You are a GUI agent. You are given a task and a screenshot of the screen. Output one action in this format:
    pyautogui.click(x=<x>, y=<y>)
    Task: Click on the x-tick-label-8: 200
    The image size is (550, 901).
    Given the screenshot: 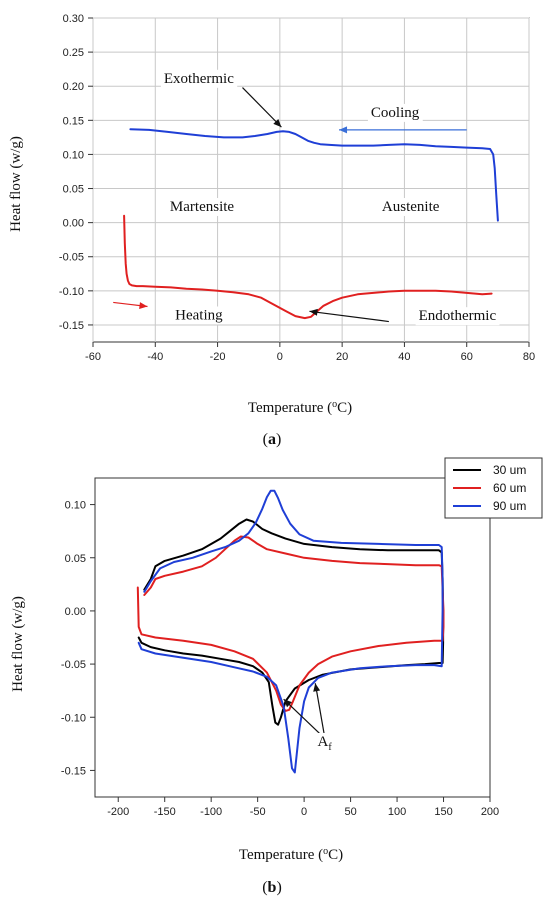 What is the action you would take?
    pyautogui.click(x=490, y=812)
    